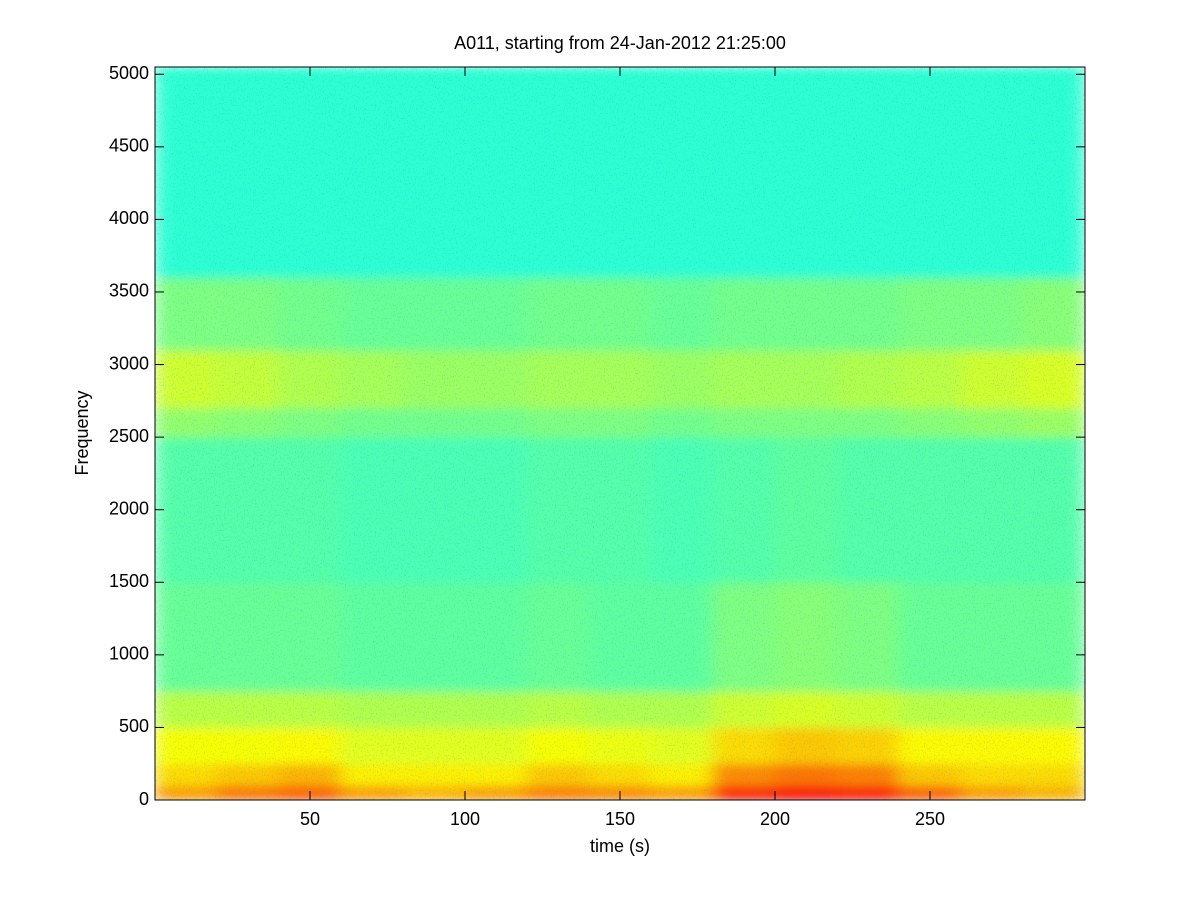  Describe the element at coordinates (129, 291) in the screenshot. I see `y-tick-label: 3500` at that location.